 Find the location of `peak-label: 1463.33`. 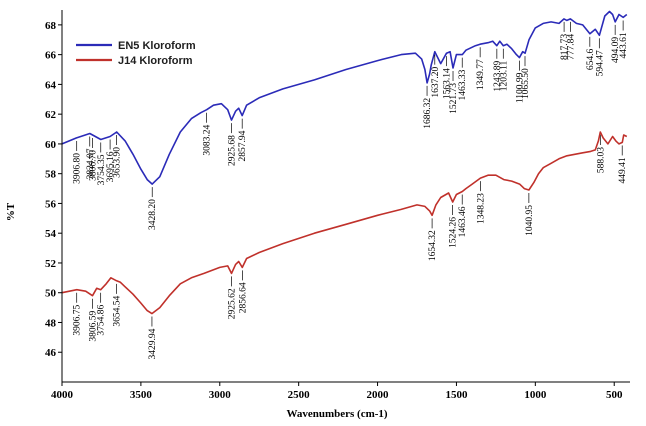

peak-label: 1463.33 is located at coordinates (463, 84).